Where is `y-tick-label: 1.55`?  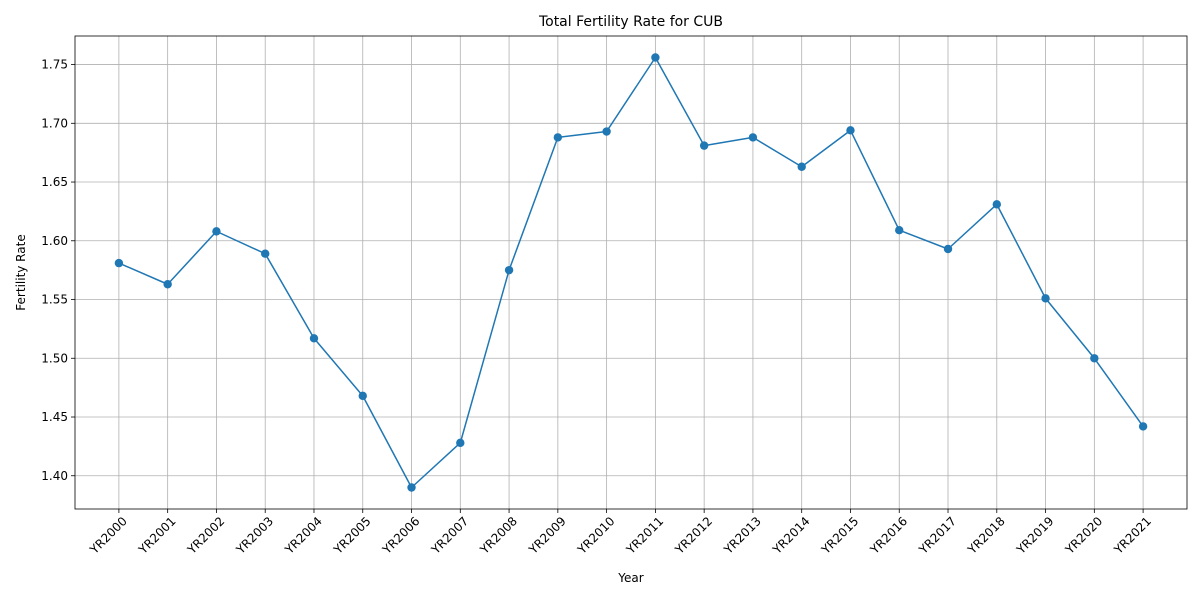
y-tick-label: 1.55 is located at coordinates (54, 300).